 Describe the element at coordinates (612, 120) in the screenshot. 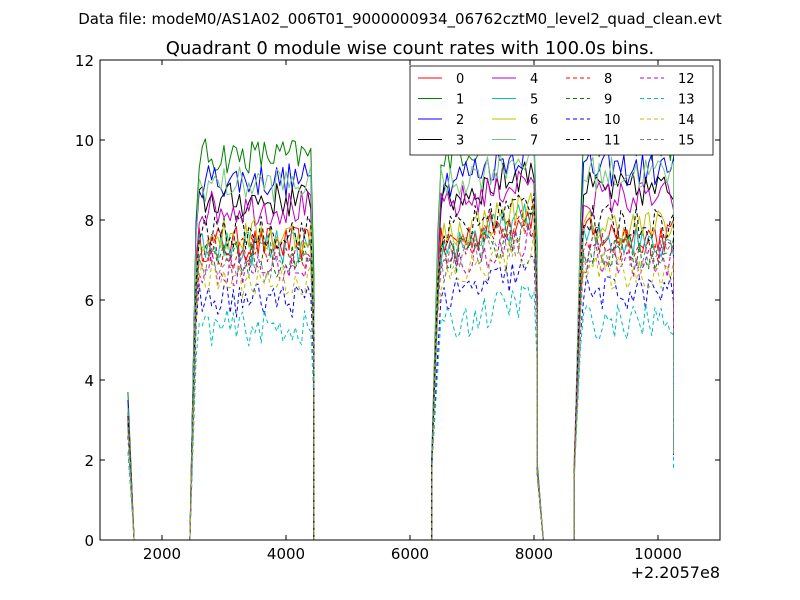

I see `legend-label: 10` at that location.